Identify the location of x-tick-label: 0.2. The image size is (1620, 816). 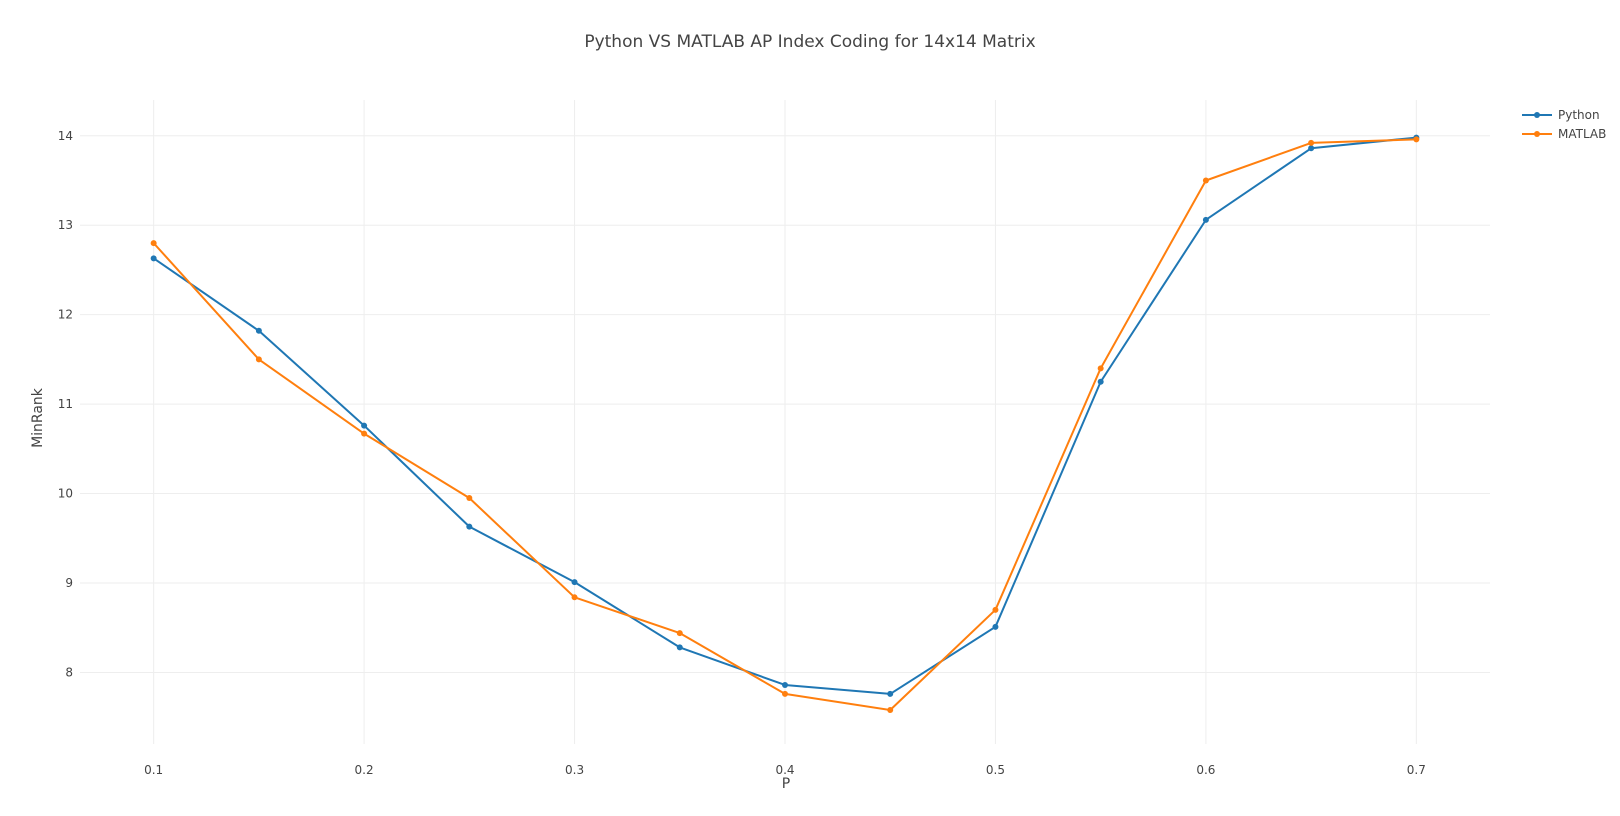
(364, 770).